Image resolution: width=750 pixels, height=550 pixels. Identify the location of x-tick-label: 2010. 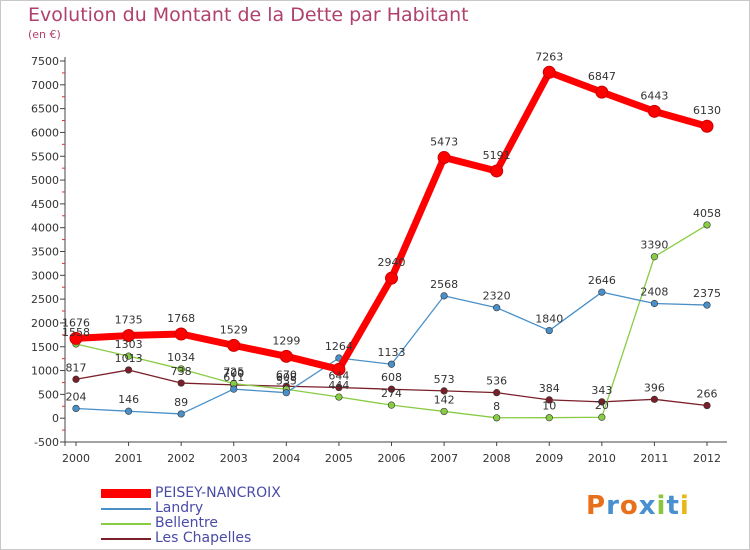
(602, 458).